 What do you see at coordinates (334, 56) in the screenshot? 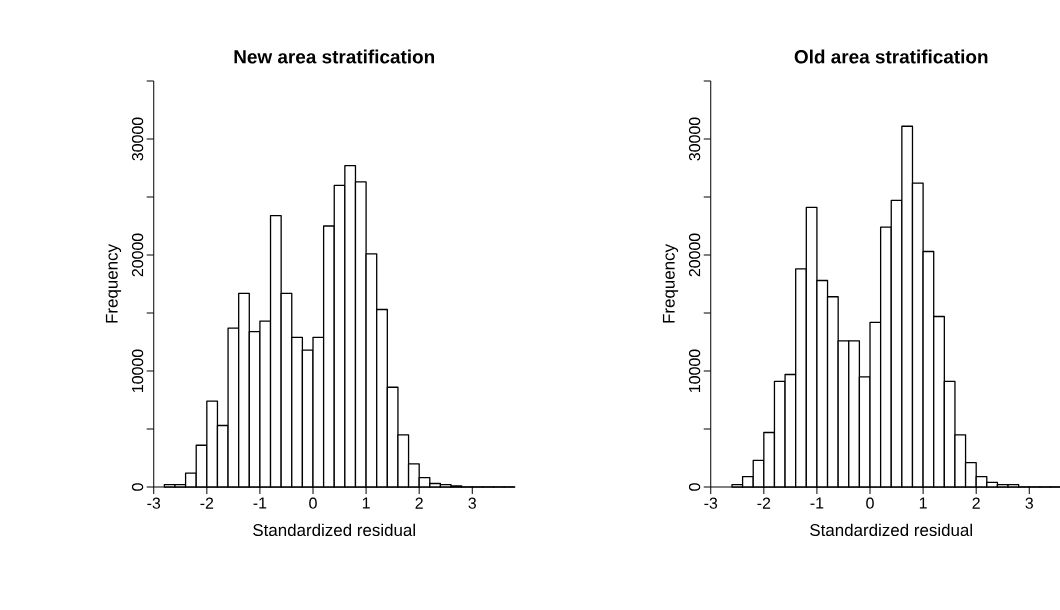
I see `chart-title: New area stratification` at bounding box center [334, 56].